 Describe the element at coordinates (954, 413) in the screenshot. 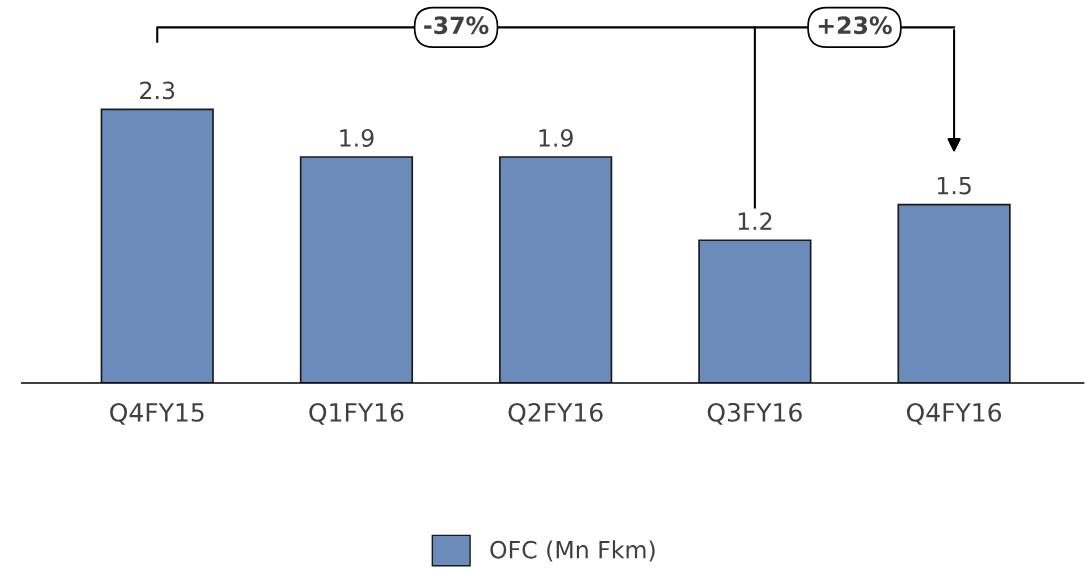

I see `x-tick-label: Q4FY16` at that location.